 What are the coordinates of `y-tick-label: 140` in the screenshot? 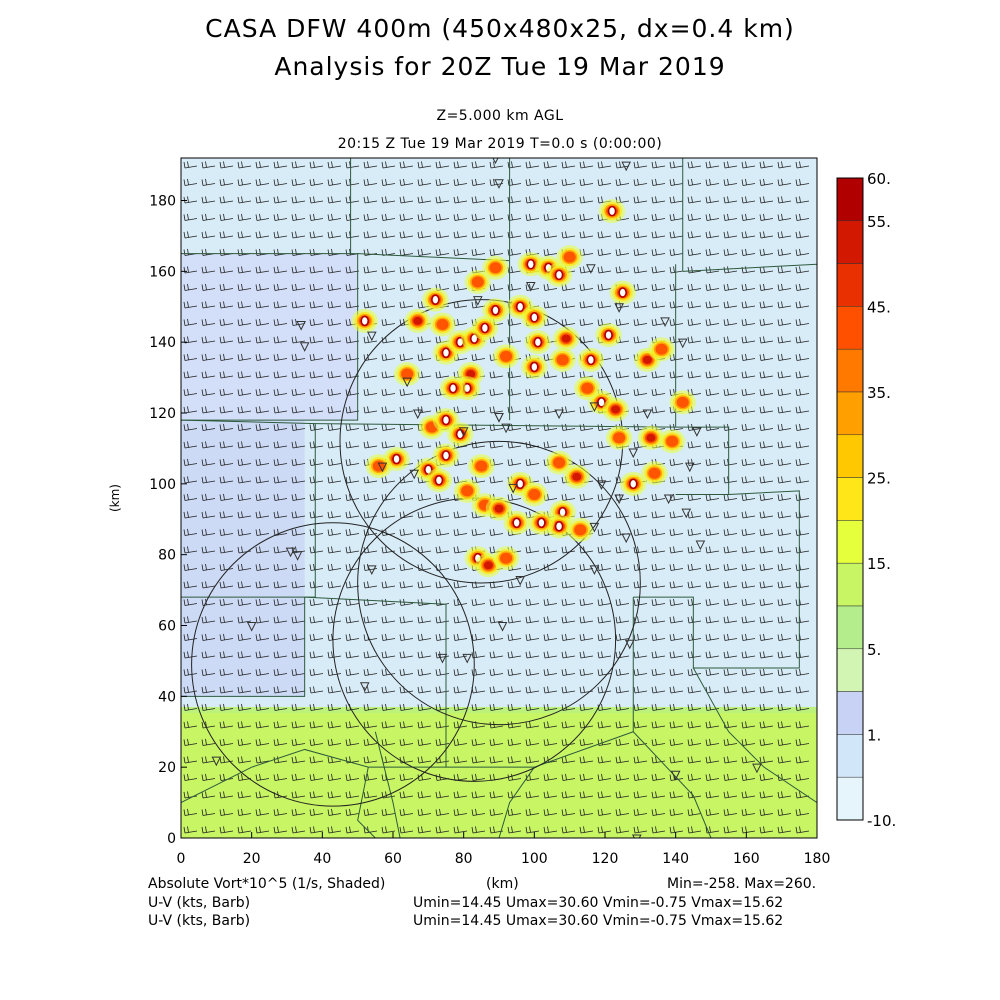 It's located at (162, 343).